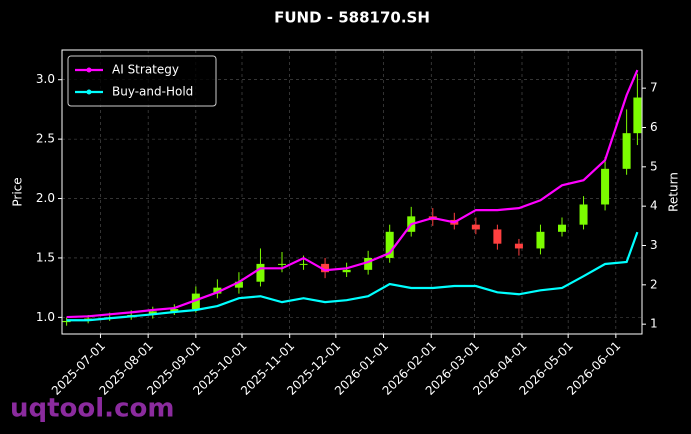 The width and height of the screenshot is (691, 434). Describe the element at coordinates (654, 284) in the screenshot. I see `y2-tick-label: 2` at that location.